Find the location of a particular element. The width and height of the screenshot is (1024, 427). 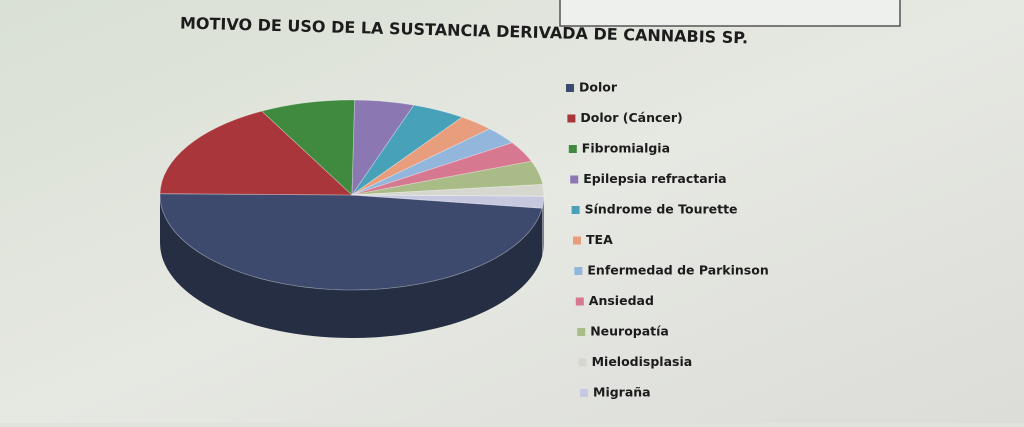

legend-label: Síndrome de Tourette is located at coordinates (661, 209).